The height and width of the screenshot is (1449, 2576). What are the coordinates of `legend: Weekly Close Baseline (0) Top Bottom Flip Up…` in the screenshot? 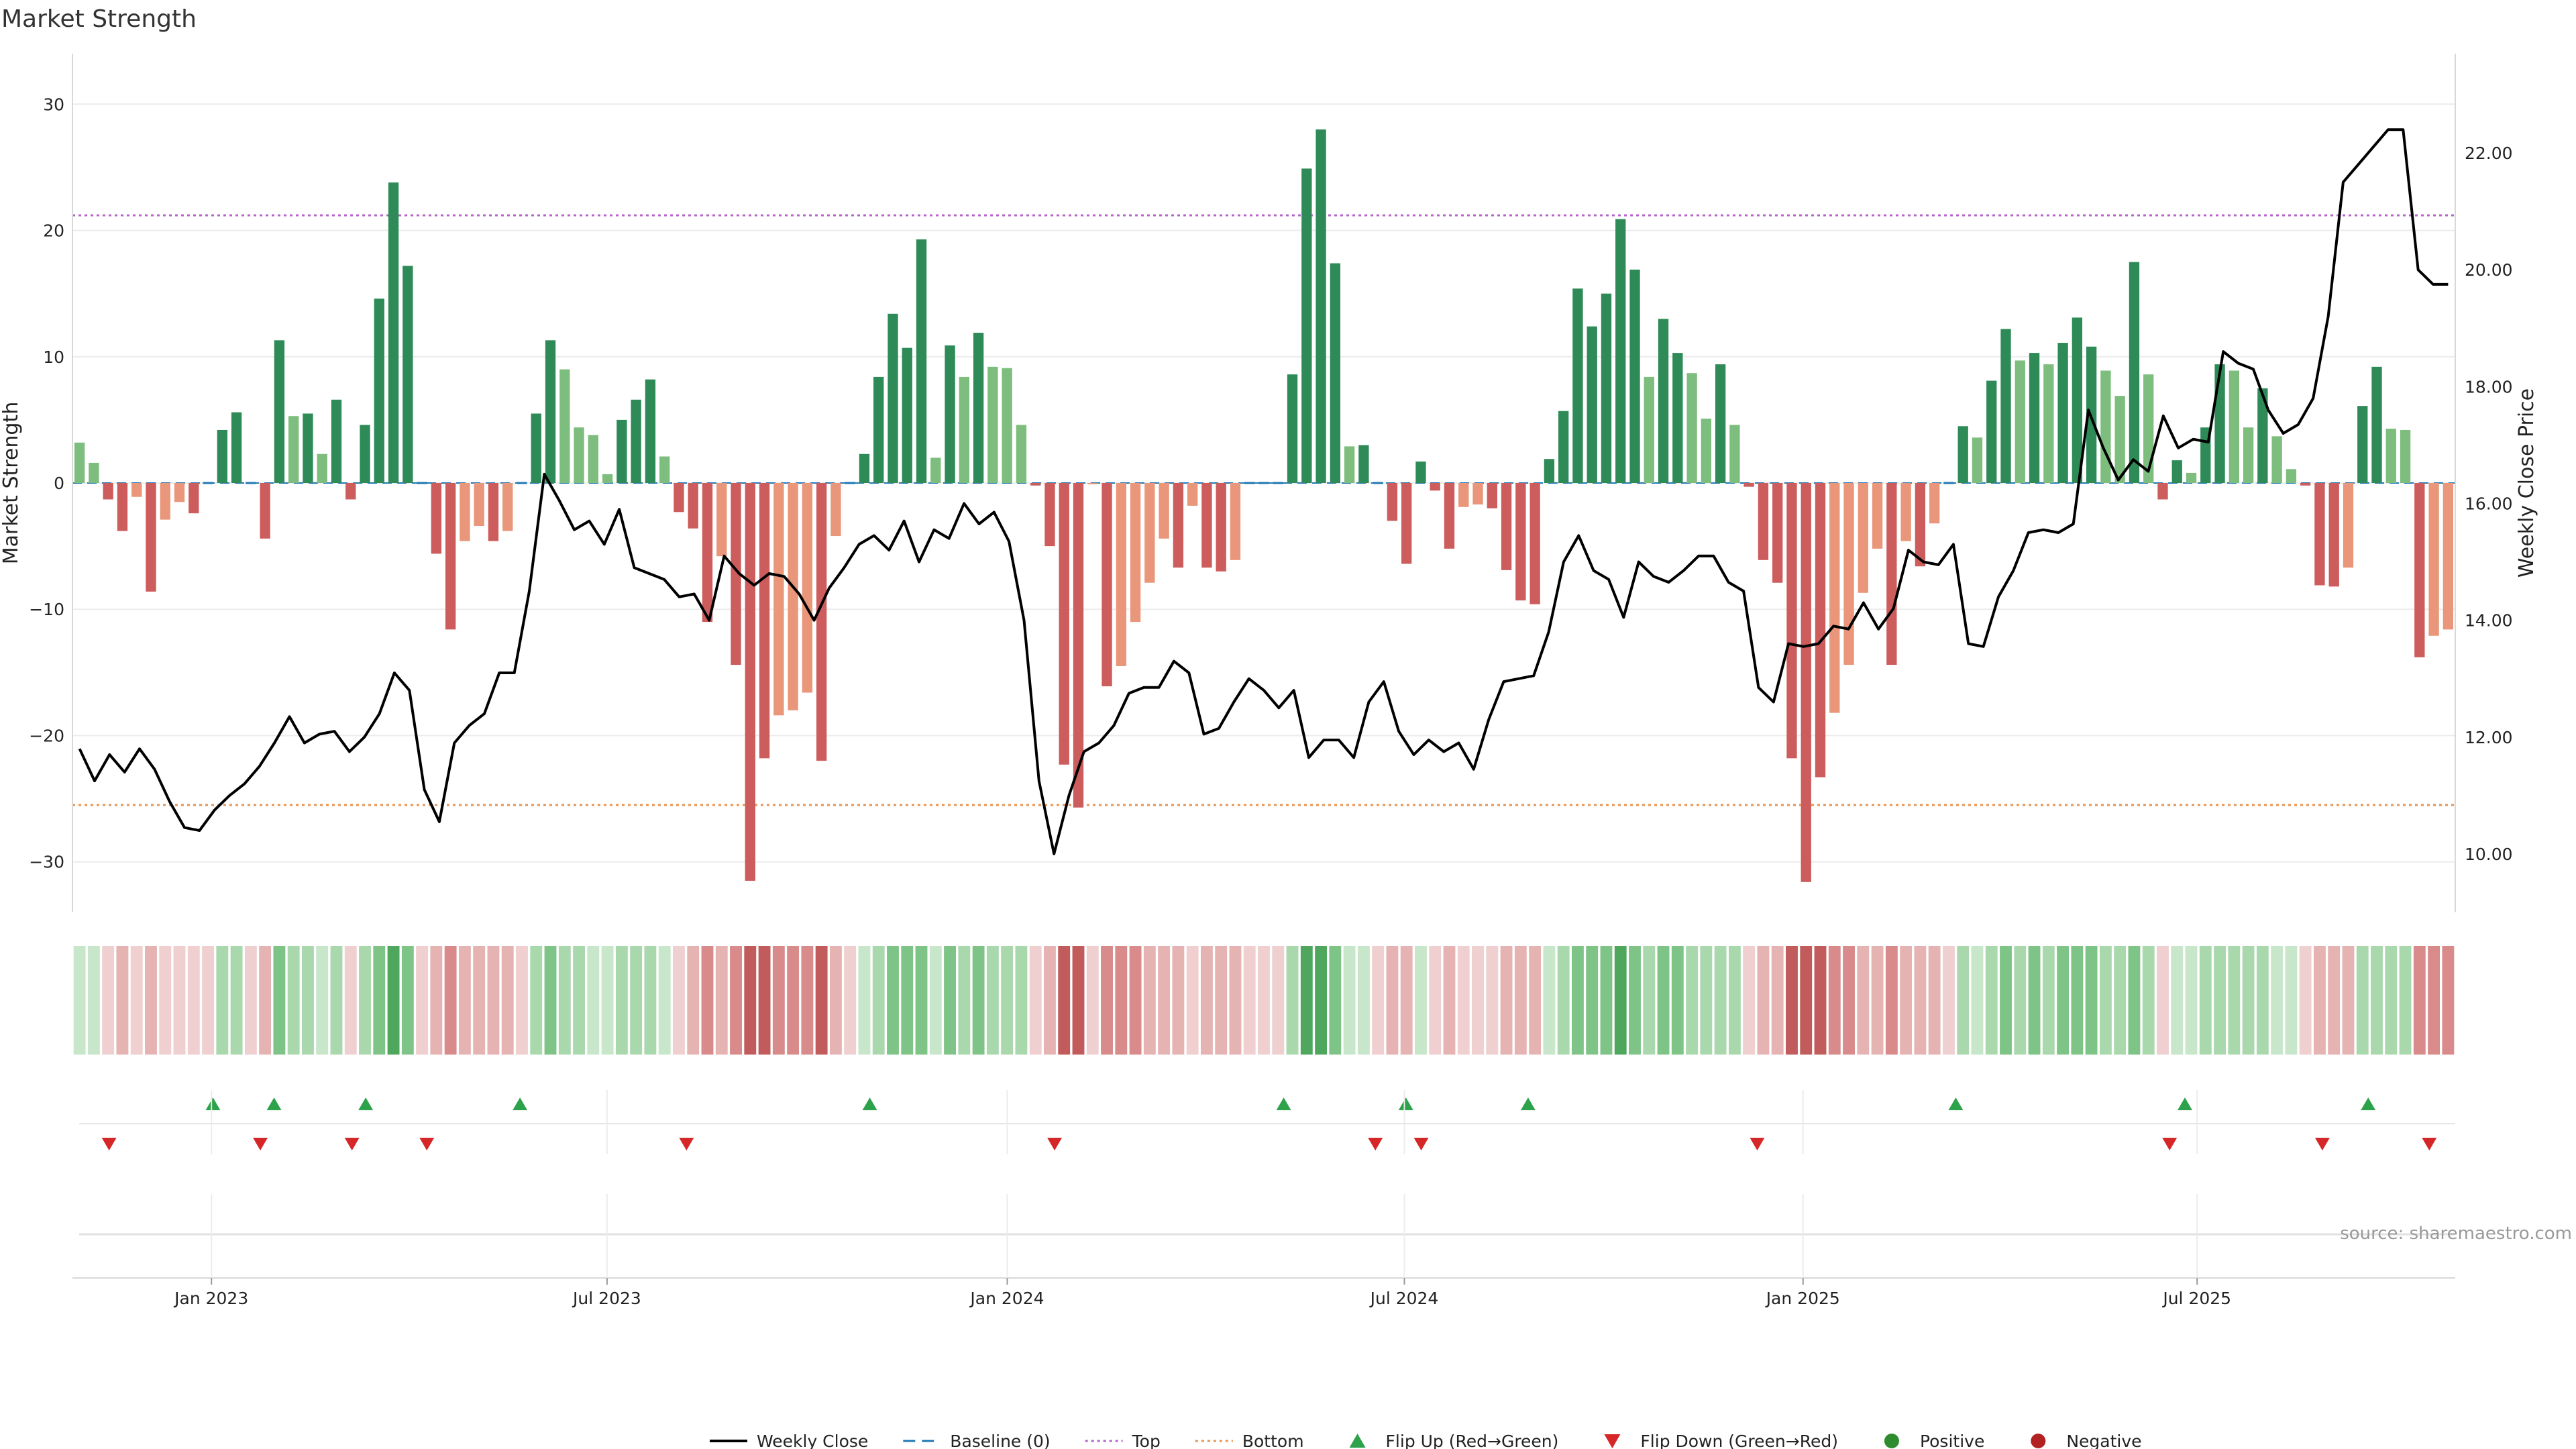 It's located at (1426, 1440).